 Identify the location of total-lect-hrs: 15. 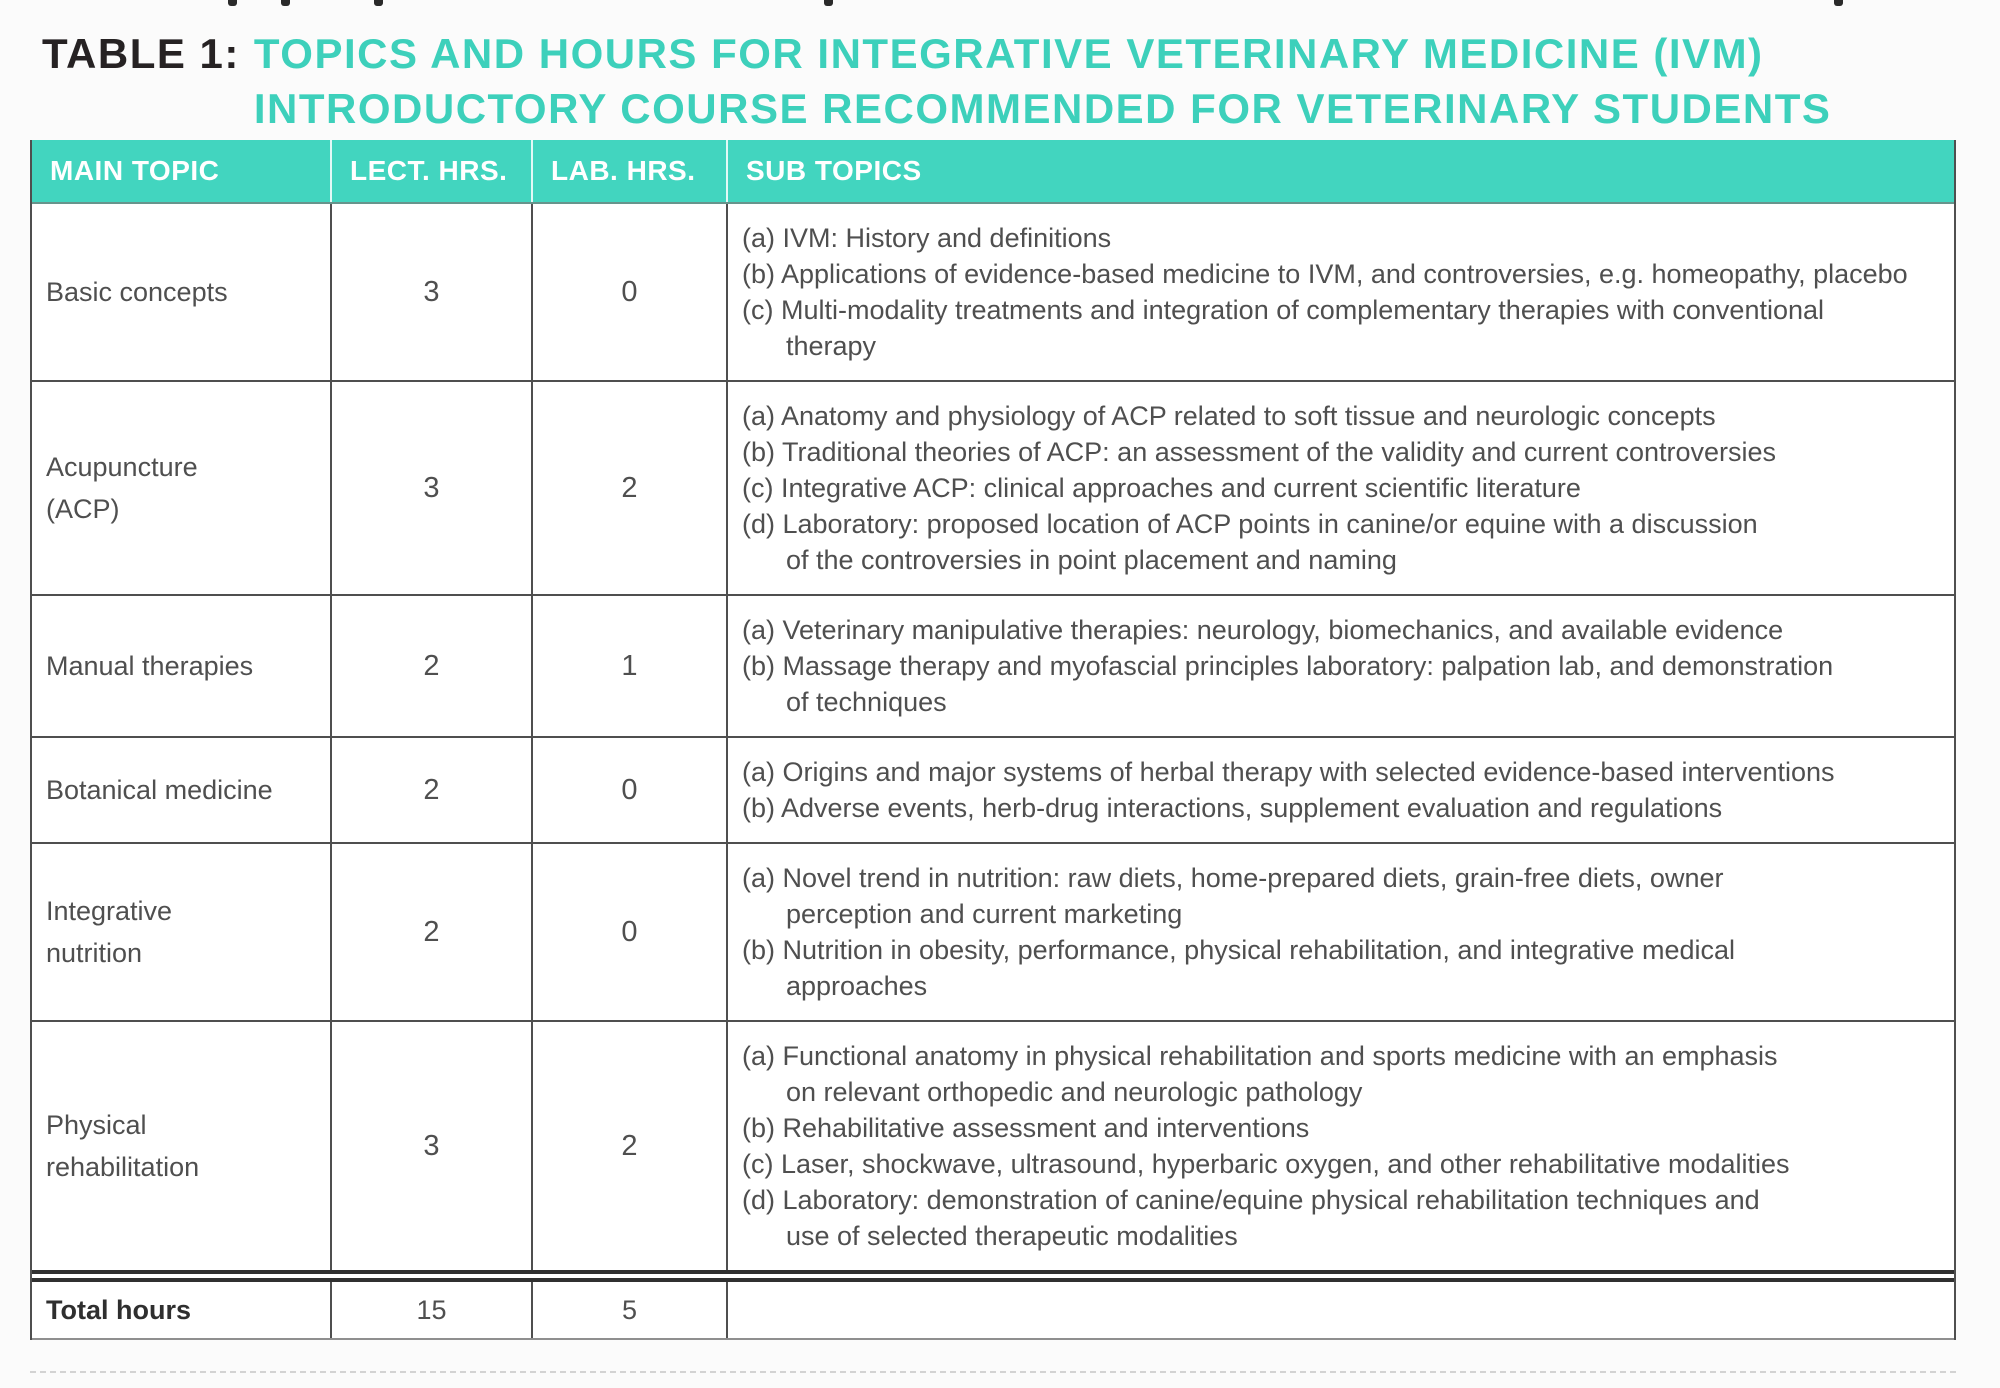
(432, 1310).